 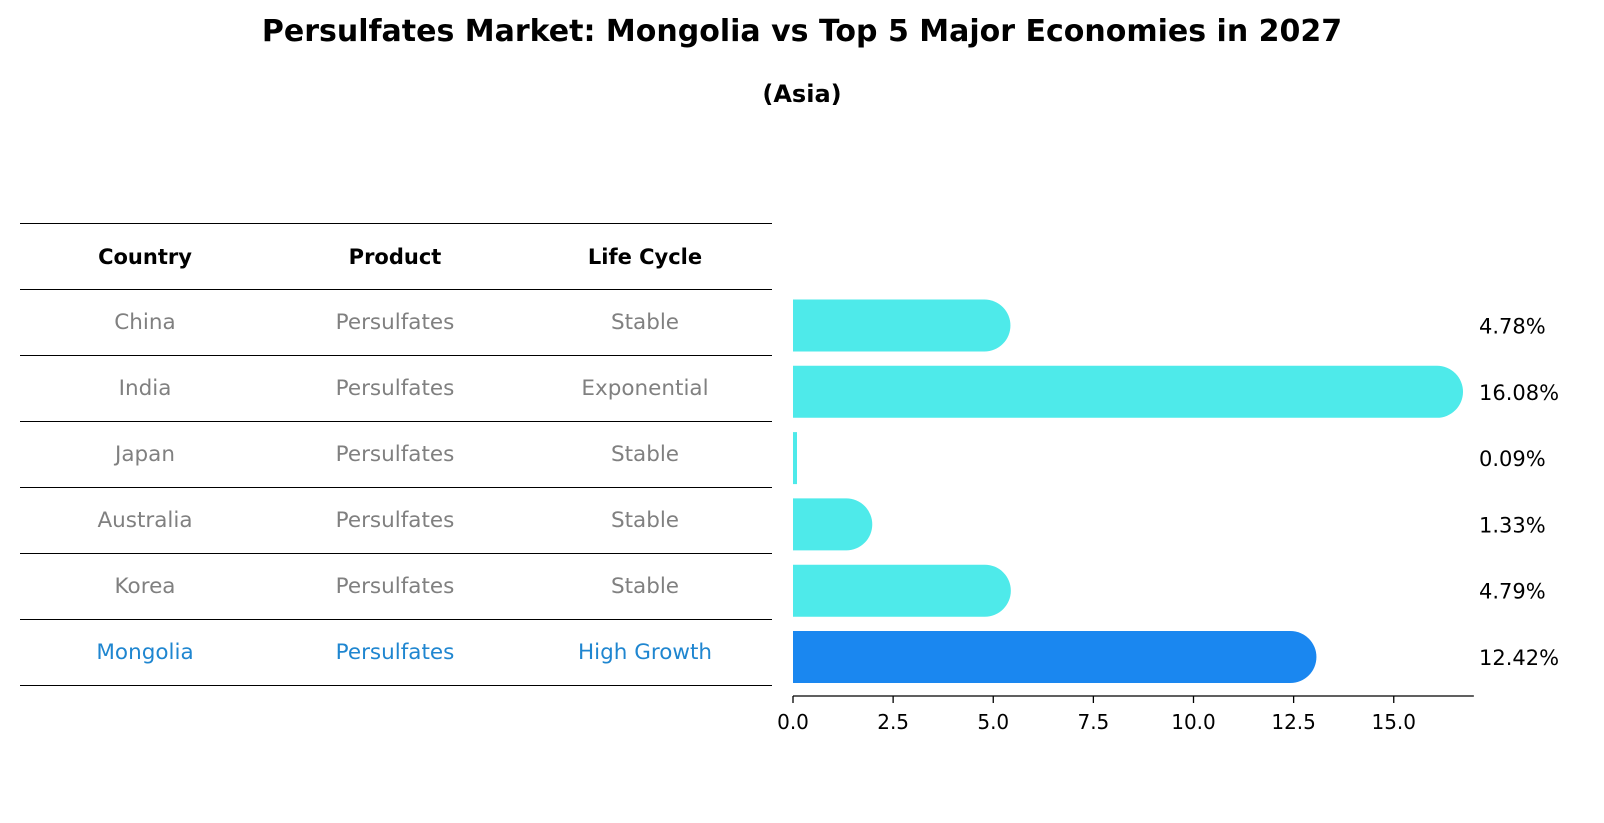 I want to click on table-row: Korea Persulfates Stable, so click(x=396, y=586).